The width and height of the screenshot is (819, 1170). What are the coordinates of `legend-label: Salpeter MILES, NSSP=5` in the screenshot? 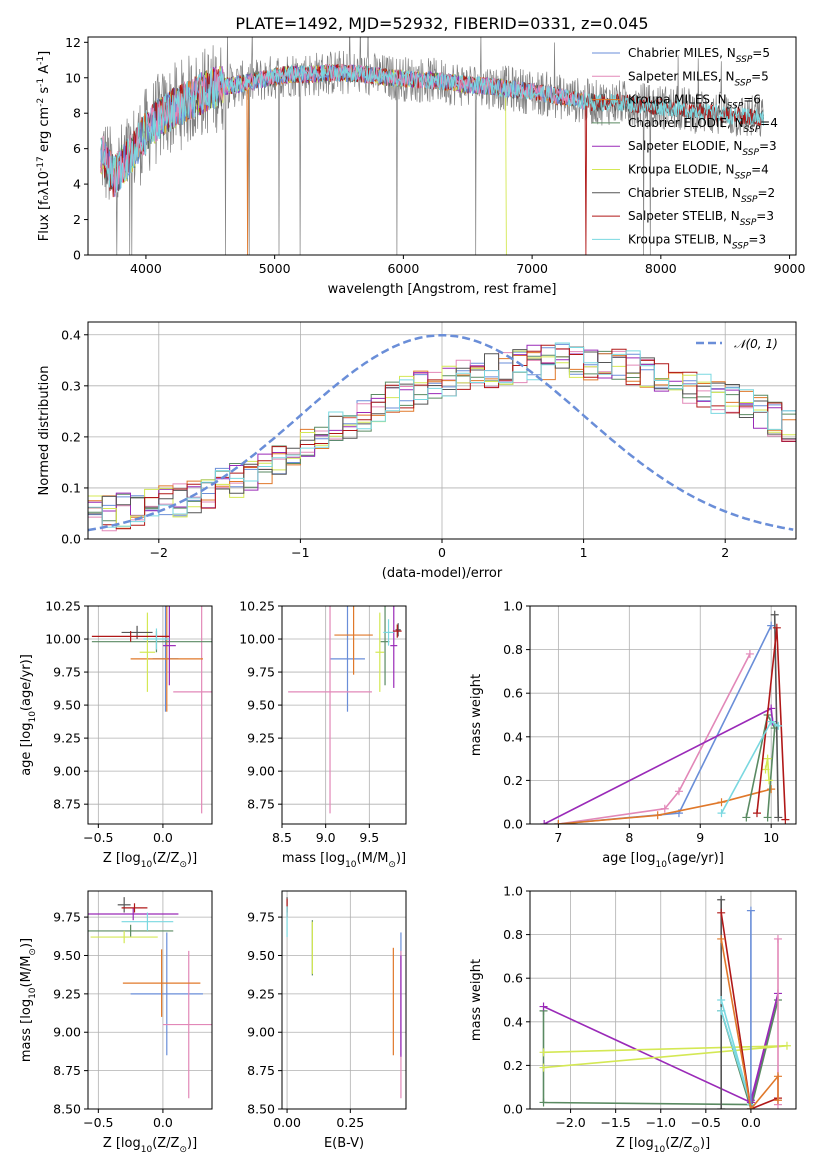 It's located at (698, 78).